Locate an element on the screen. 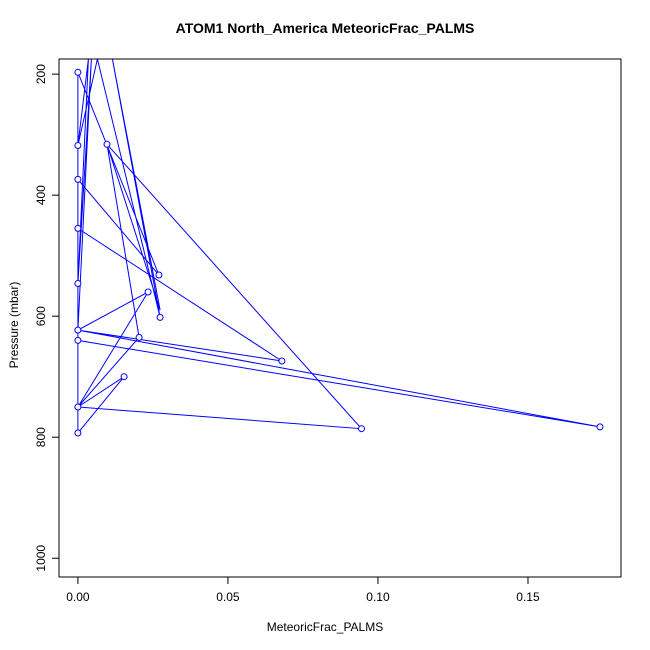  x-axis: 0.00 0.05 0.10 0.15 is located at coordinates (303, 590).